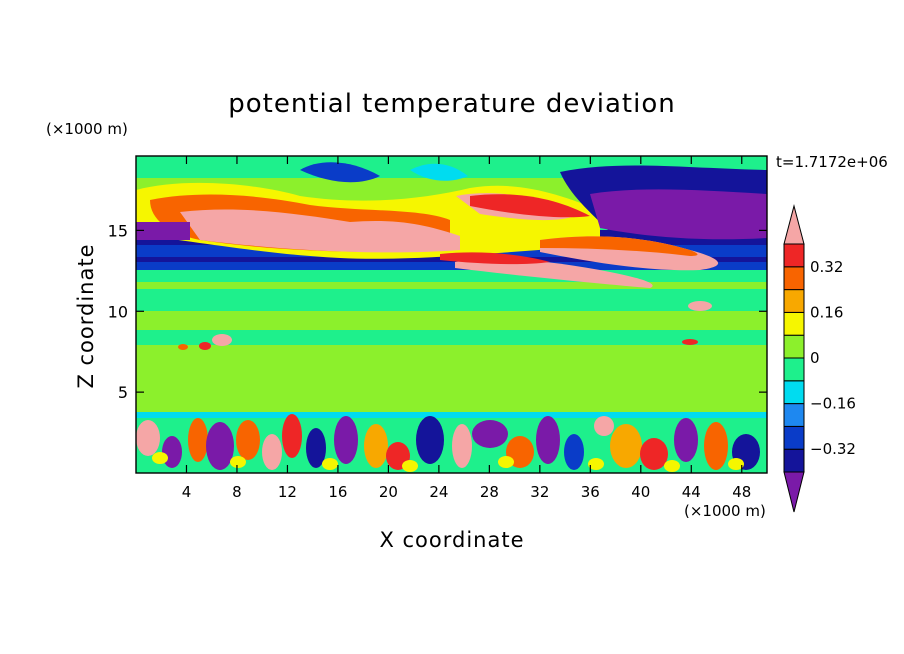 Image resolution: width=904 pixels, height=654 pixels. What do you see at coordinates (287, 492) in the screenshot?
I see `x-tick-label: 12` at bounding box center [287, 492].